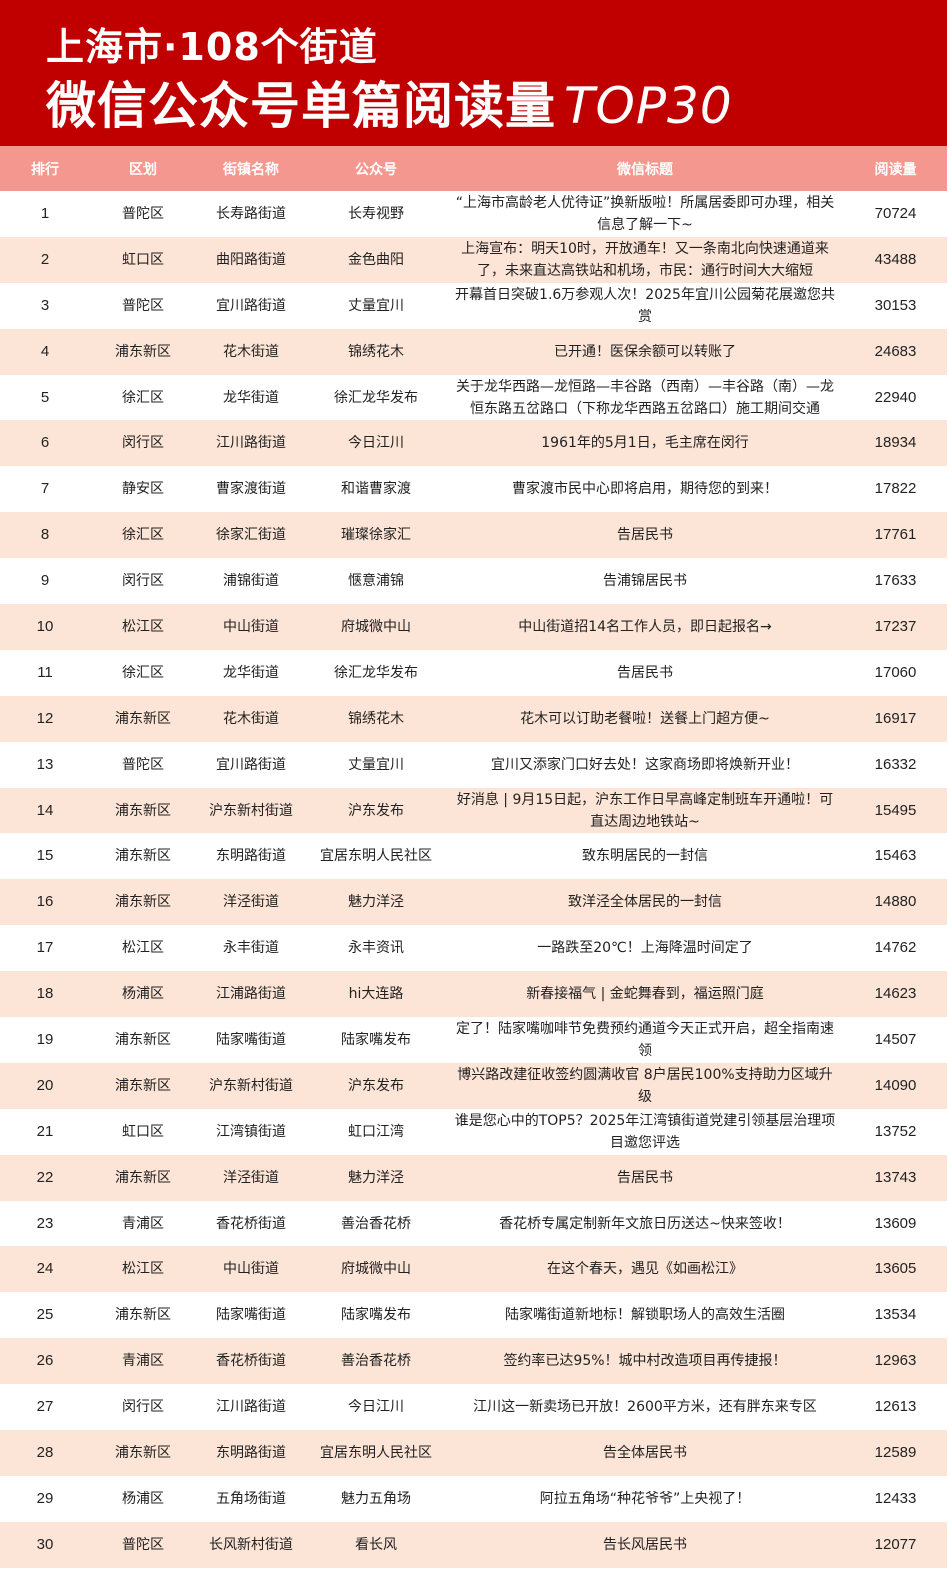 This screenshot has width=950, height=1573. I want to click on cell-rank: 30, so click(45, 1544).